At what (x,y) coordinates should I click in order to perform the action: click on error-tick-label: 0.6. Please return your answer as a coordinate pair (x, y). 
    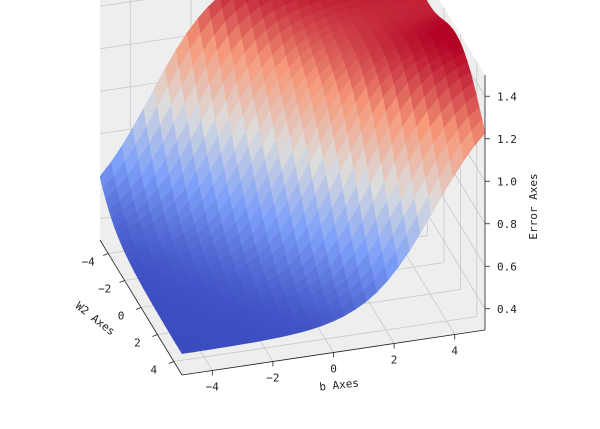
    Looking at the image, I should click on (507, 266).